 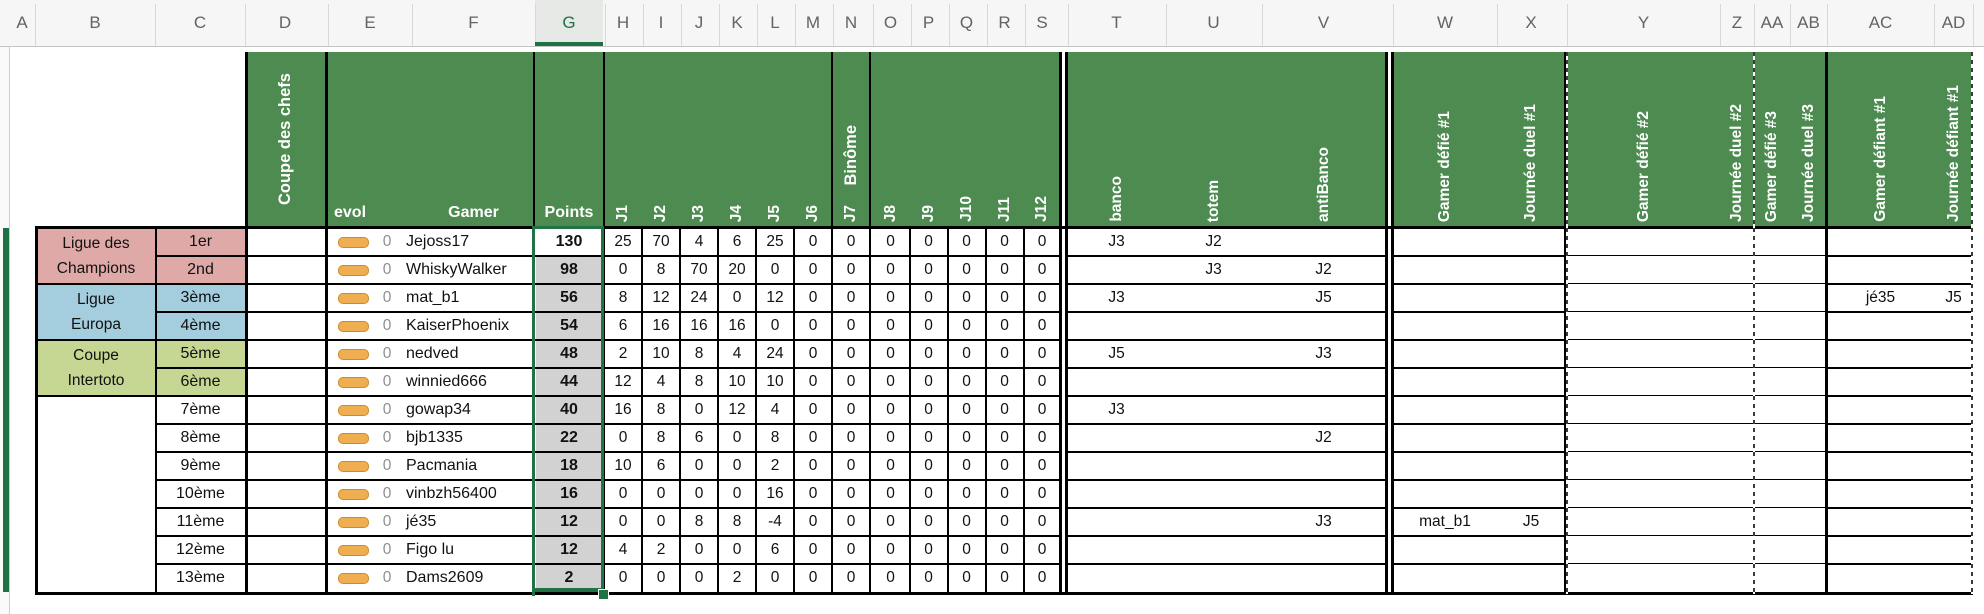 What do you see at coordinates (737, 269) in the screenshot?
I see `day-cell: 20` at bounding box center [737, 269].